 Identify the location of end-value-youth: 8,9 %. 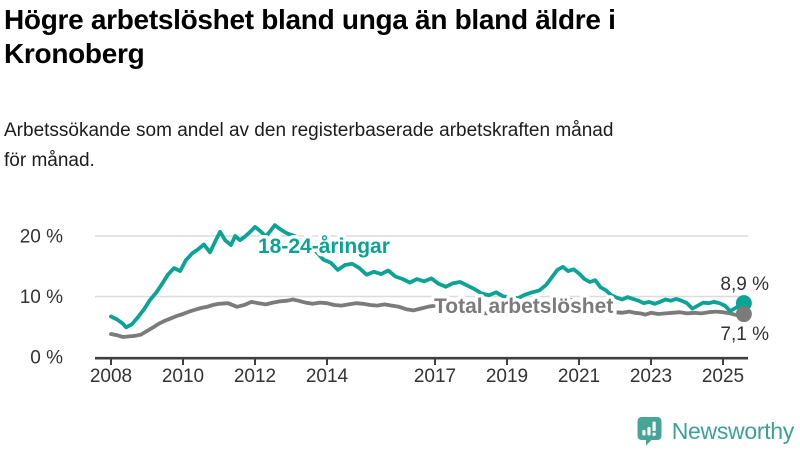
(744, 284).